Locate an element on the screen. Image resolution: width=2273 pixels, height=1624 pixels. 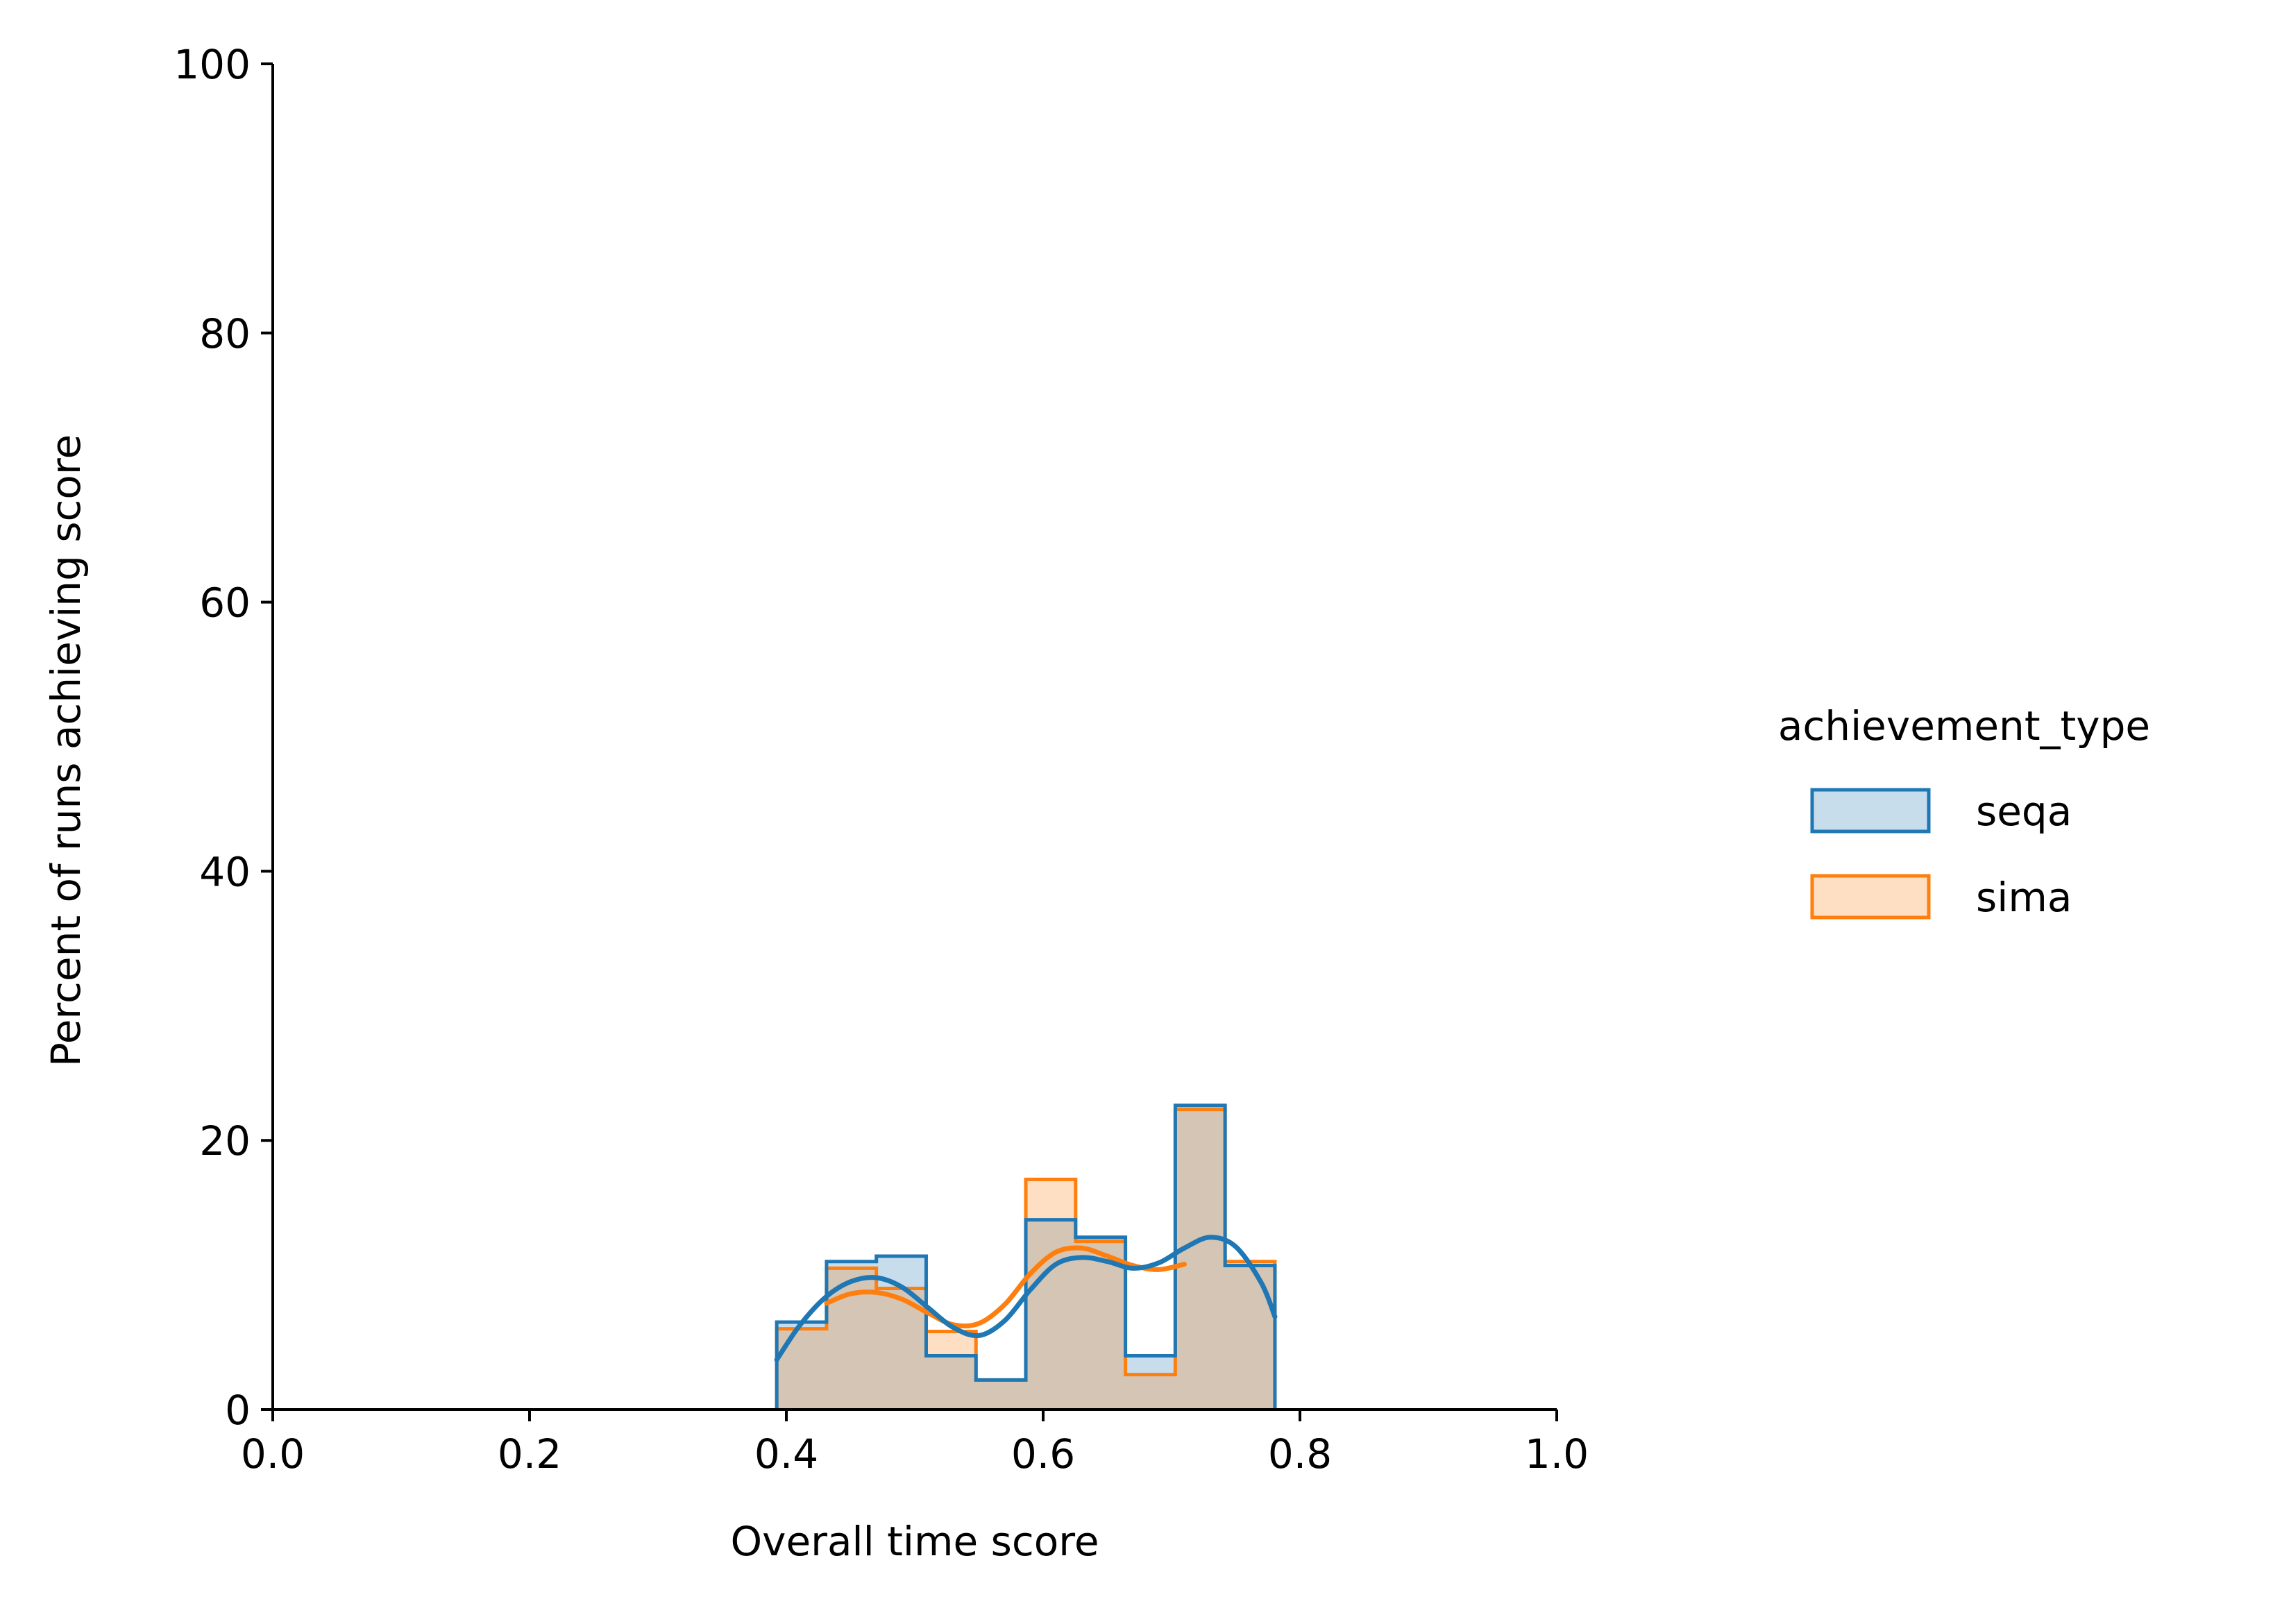
kde-curves is located at coordinates (1026, 1298).